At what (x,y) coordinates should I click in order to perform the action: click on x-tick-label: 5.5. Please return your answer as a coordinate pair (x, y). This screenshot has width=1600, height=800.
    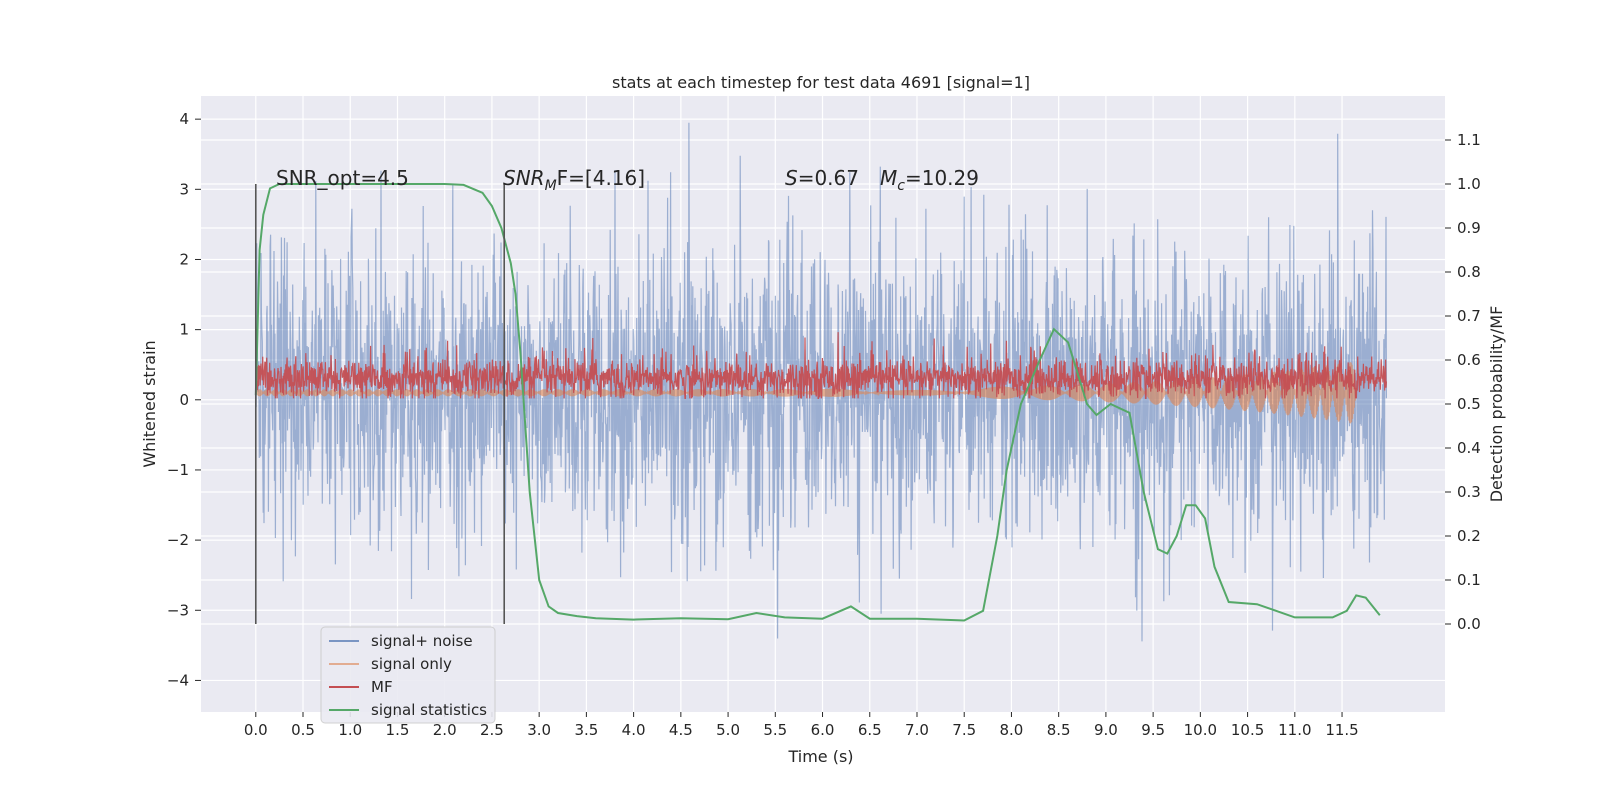
    Looking at the image, I should click on (775, 730).